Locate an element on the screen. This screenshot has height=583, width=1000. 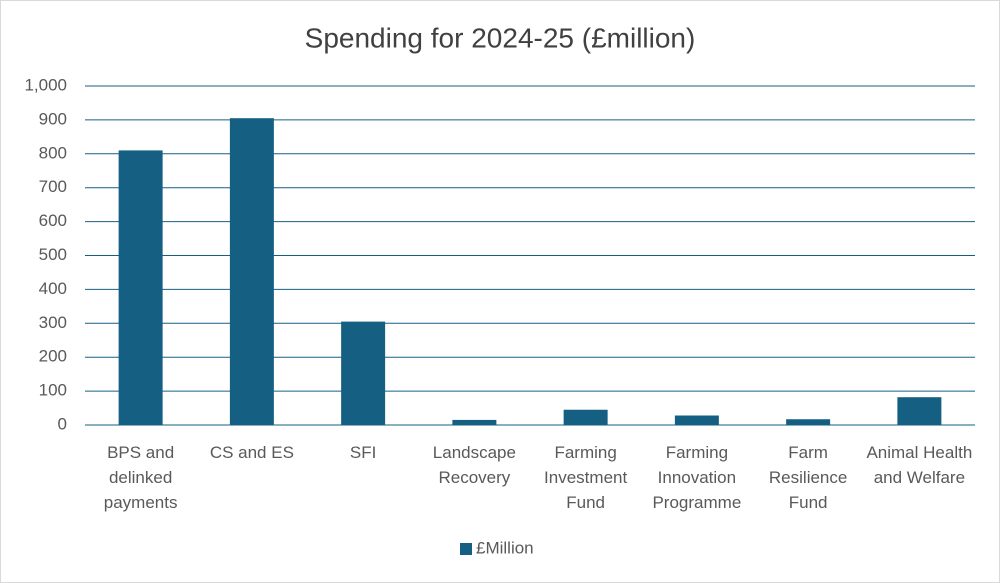
legend-swatch is located at coordinates (466, 549).